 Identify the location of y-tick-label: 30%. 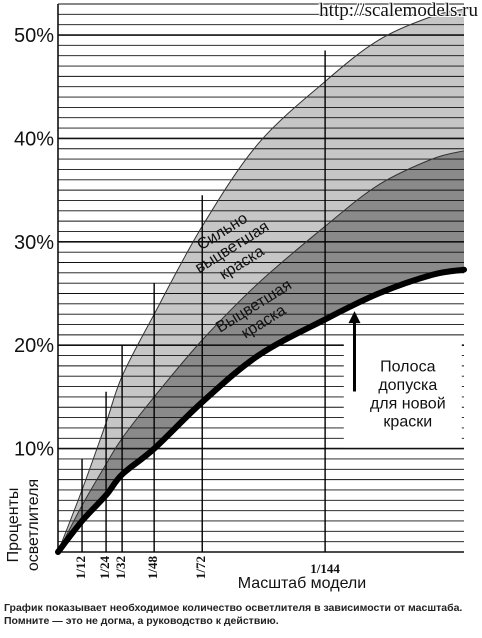
(34, 243).